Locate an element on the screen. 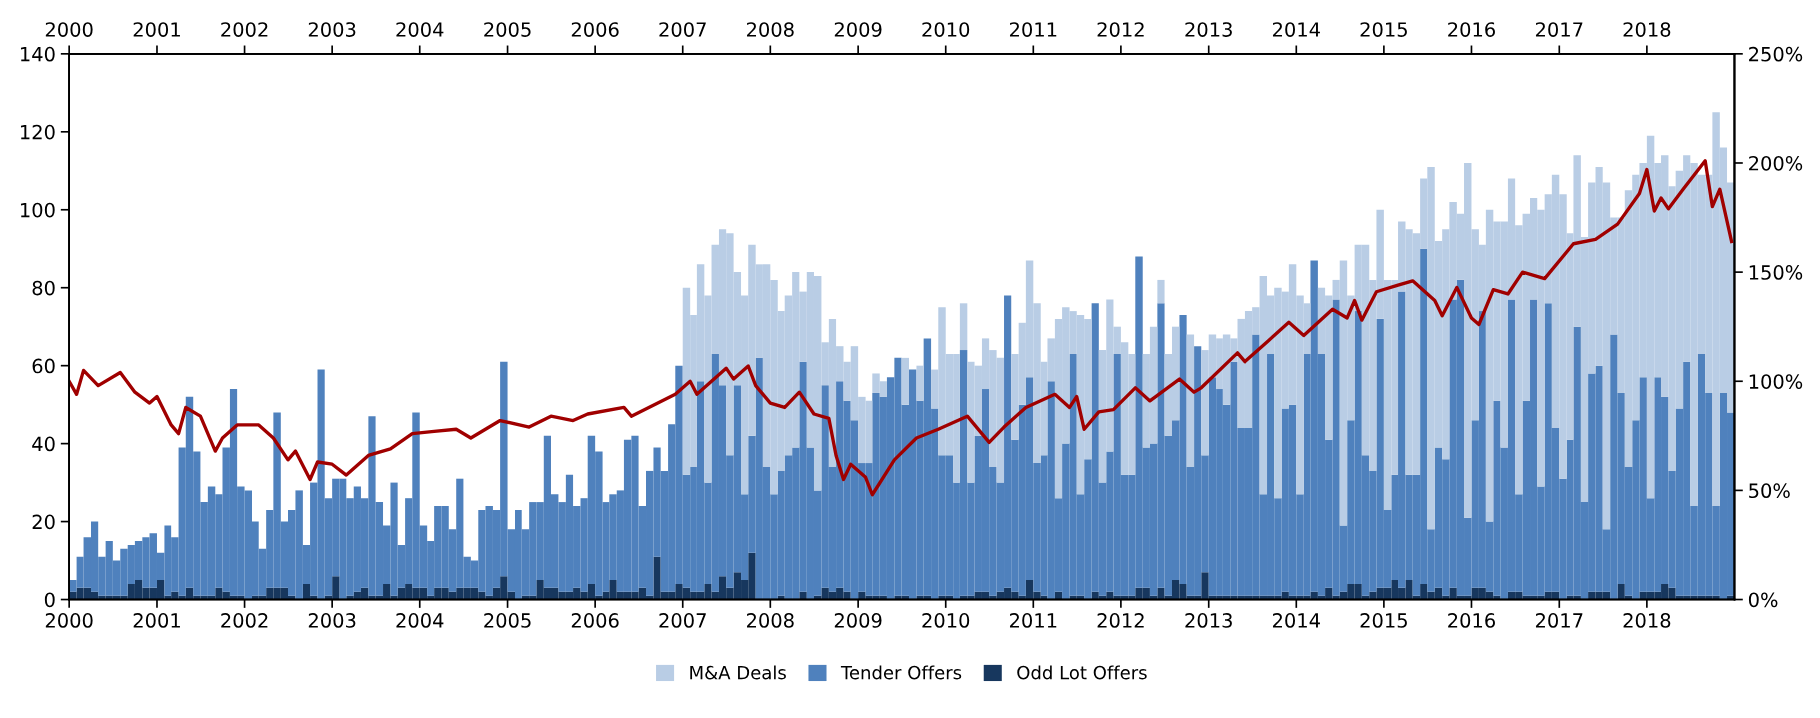 The height and width of the screenshot is (718, 1820). x-tick-label: 2012 is located at coordinates (1120, 620).